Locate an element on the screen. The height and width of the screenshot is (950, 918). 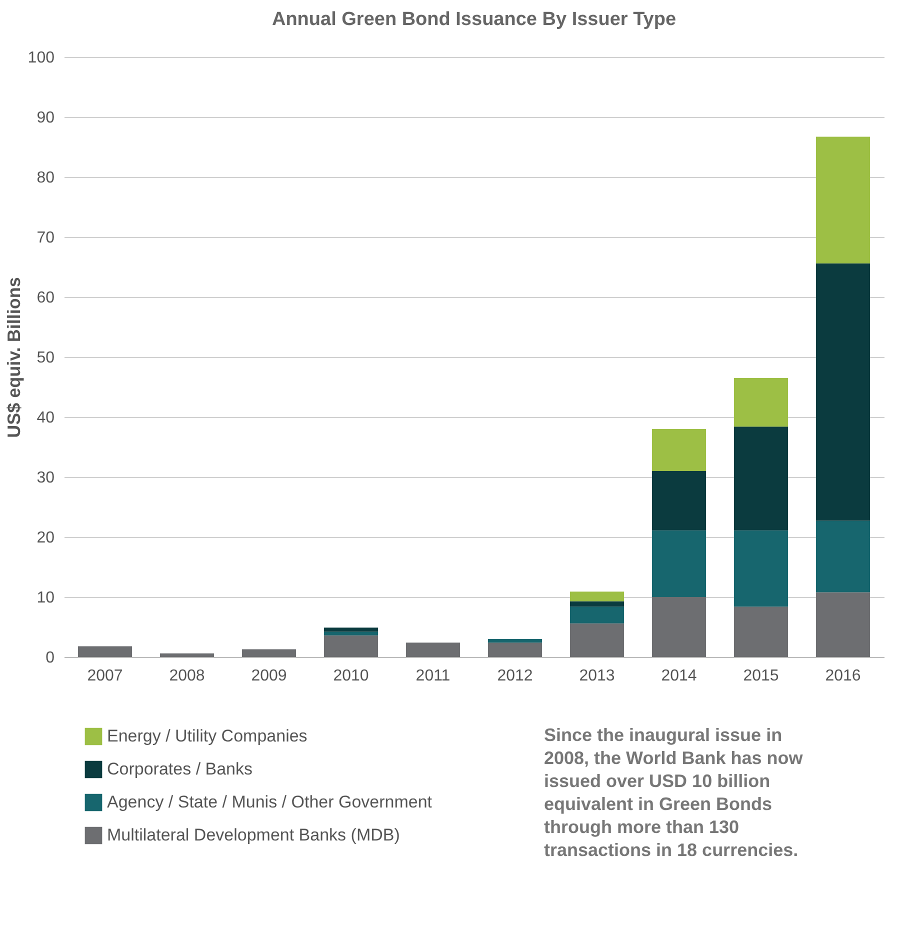
x-tick-label: 2016 is located at coordinates (843, 676).